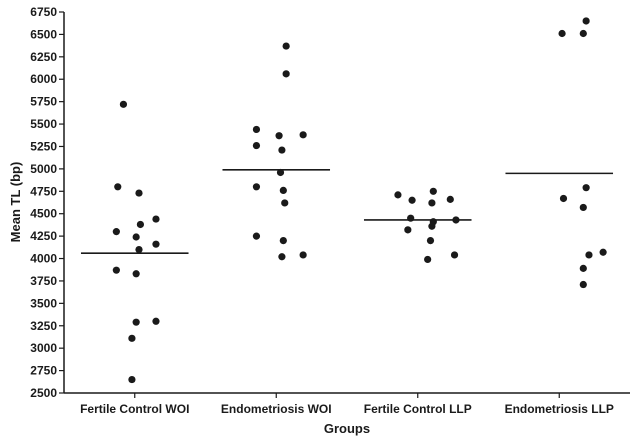 Image resolution: width=635 pixels, height=440 pixels. Describe the element at coordinates (43, 326) in the screenshot. I see `y-tick-label: 3250` at that location.